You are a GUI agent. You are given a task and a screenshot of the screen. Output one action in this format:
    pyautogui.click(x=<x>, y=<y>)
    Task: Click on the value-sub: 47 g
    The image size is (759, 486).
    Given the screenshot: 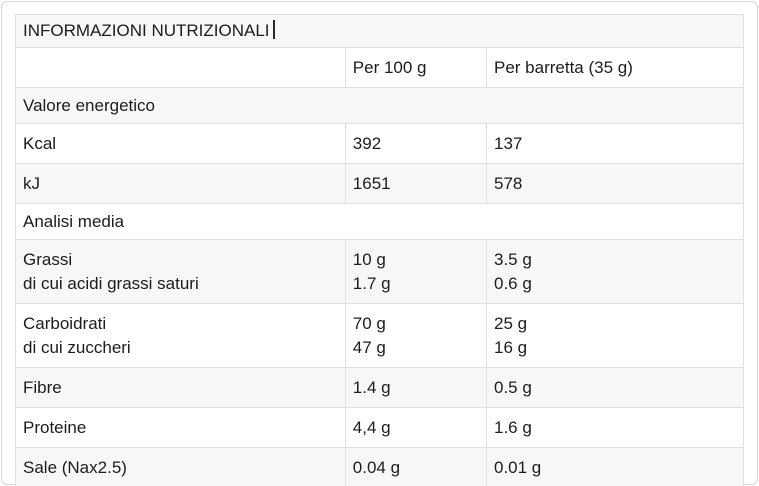 What is the action you would take?
    pyautogui.click(x=369, y=347)
    